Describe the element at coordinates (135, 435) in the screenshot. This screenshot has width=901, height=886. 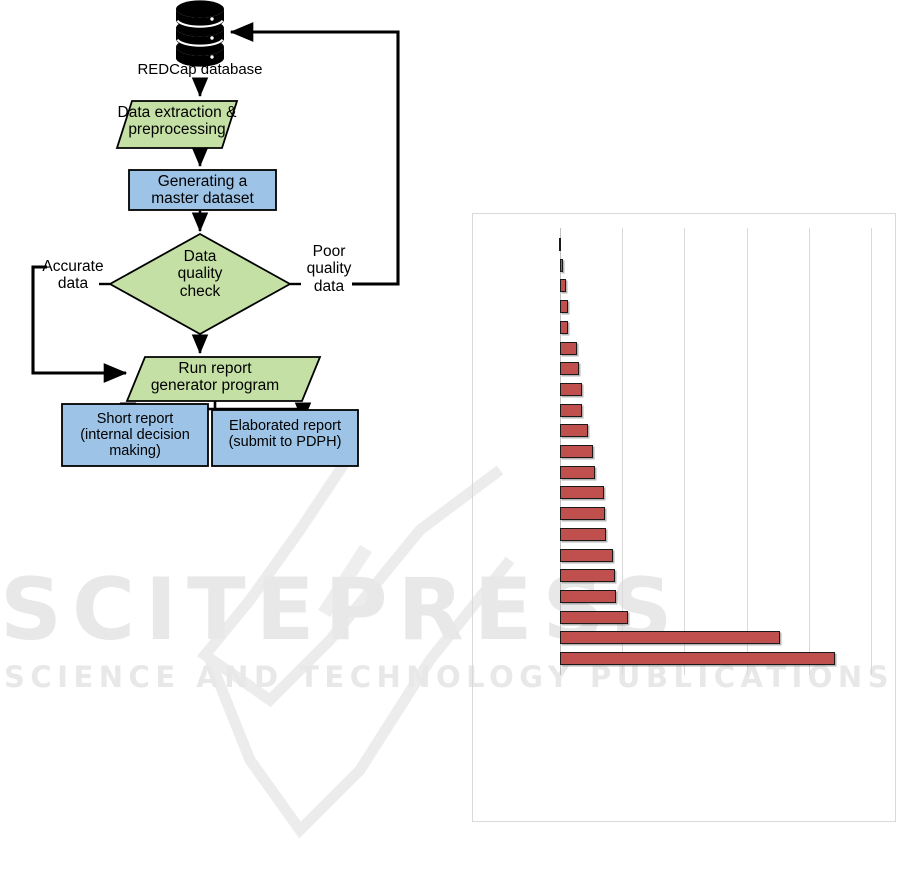
I see `short-report-shape` at that location.